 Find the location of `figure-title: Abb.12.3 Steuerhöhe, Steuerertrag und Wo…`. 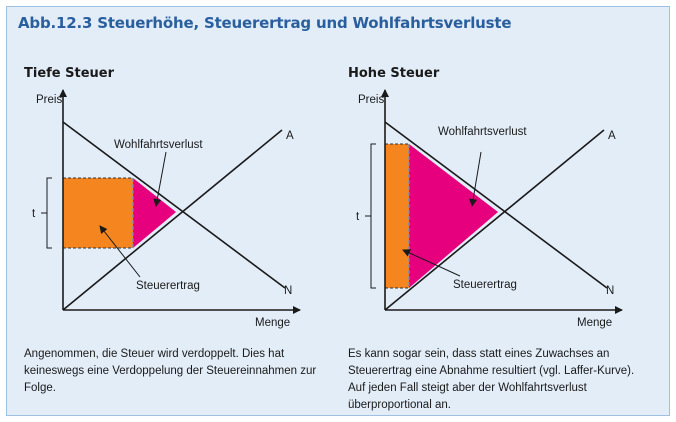

figure-title: Abb.12.3 Steuerhöhe, Steuerertrag und Wo… is located at coordinates (265, 23).